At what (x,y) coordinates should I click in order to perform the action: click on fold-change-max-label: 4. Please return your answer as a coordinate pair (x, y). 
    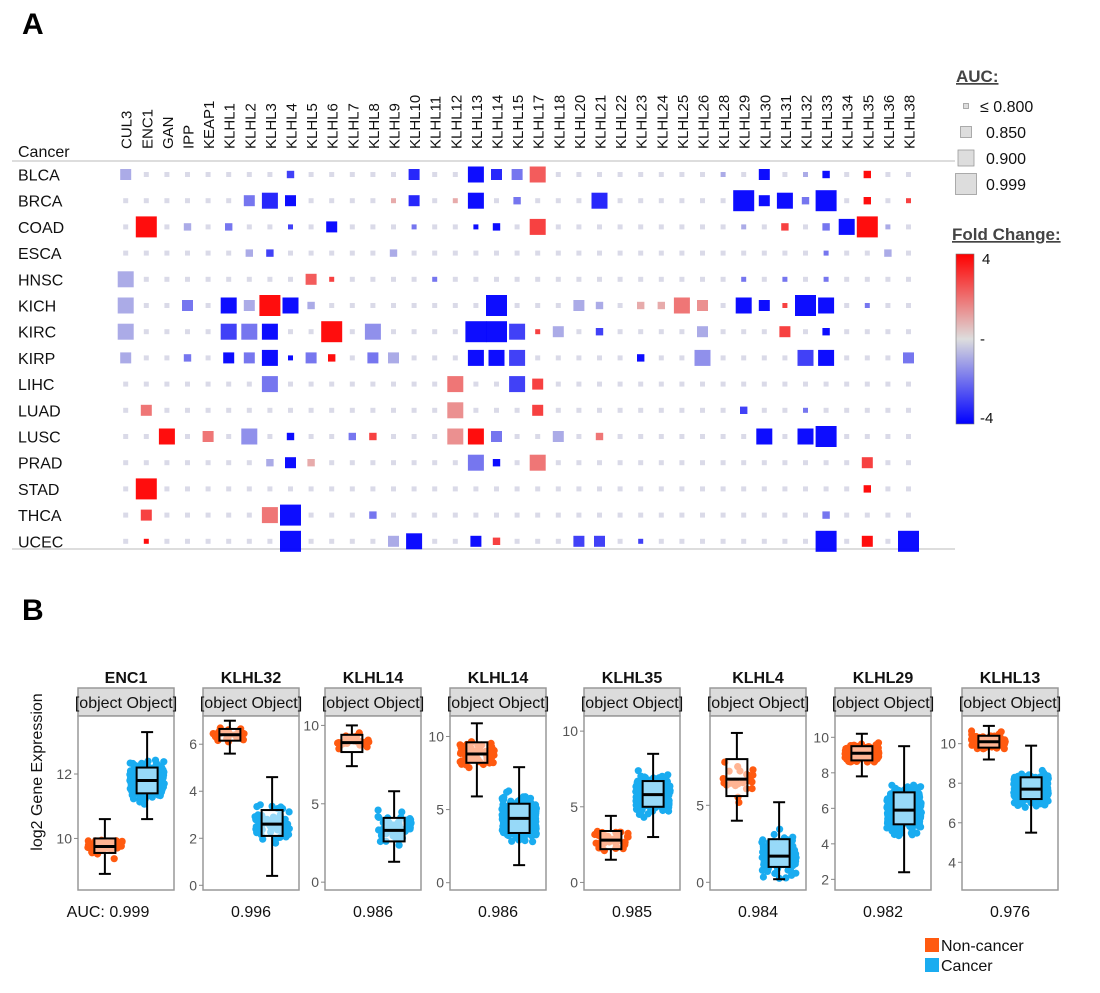
    Looking at the image, I should click on (986, 259).